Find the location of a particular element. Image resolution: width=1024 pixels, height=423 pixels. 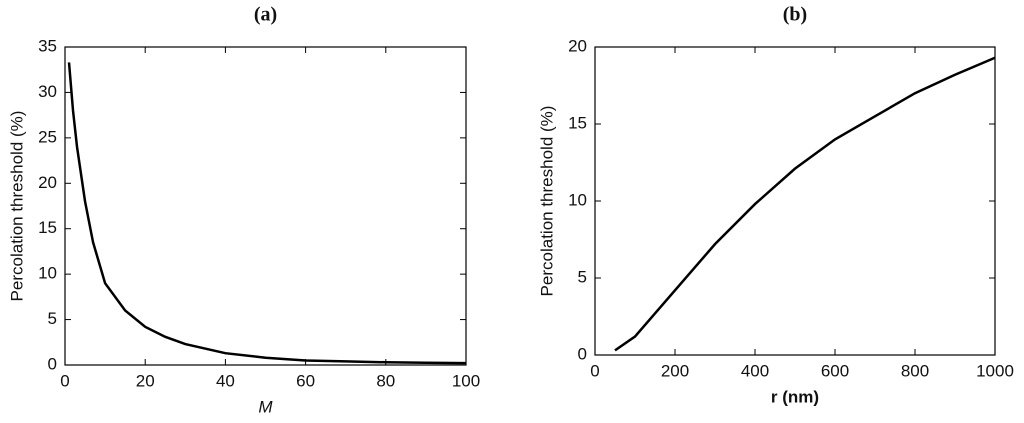

chart-title: (a) is located at coordinates (265, 15).